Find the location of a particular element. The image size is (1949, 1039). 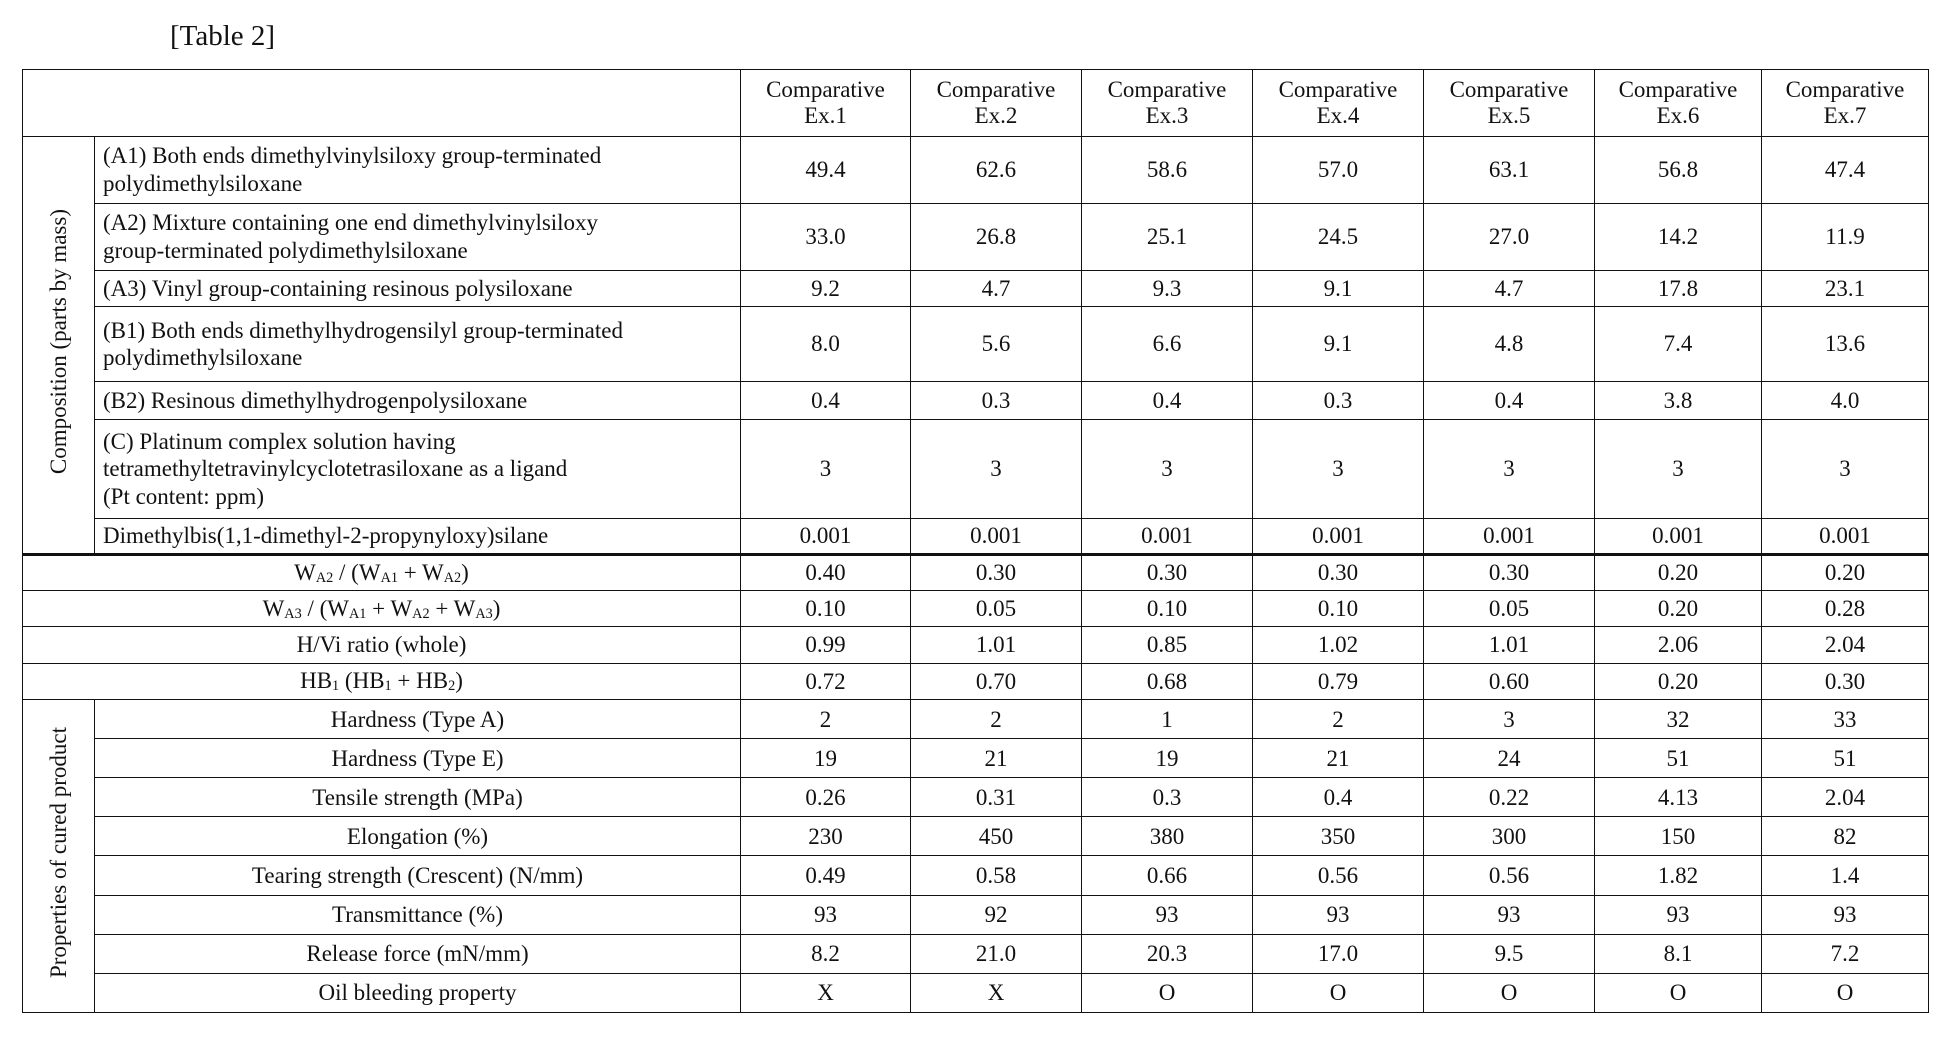

property-value-cell: 1.82 is located at coordinates (1678, 875).